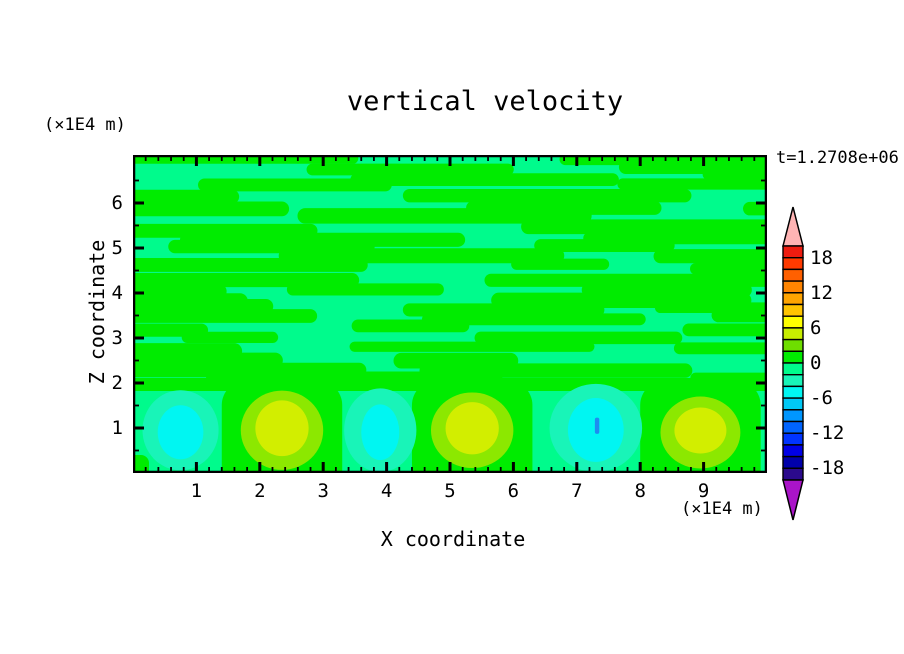 The image size is (904, 654). What do you see at coordinates (453, 539) in the screenshot?
I see `x-axis-title: X coordinate` at bounding box center [453, 539].